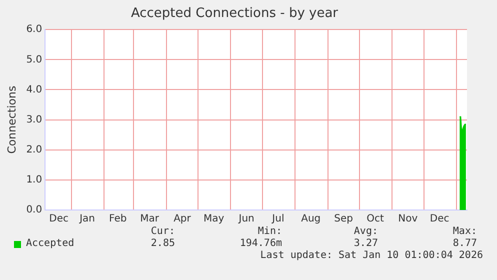 The width and height of the screenshot is (497, 280). Describe the element at coordinates (34, 180) in the screenshot. I see `y-tick-label: 1.0` at that location.